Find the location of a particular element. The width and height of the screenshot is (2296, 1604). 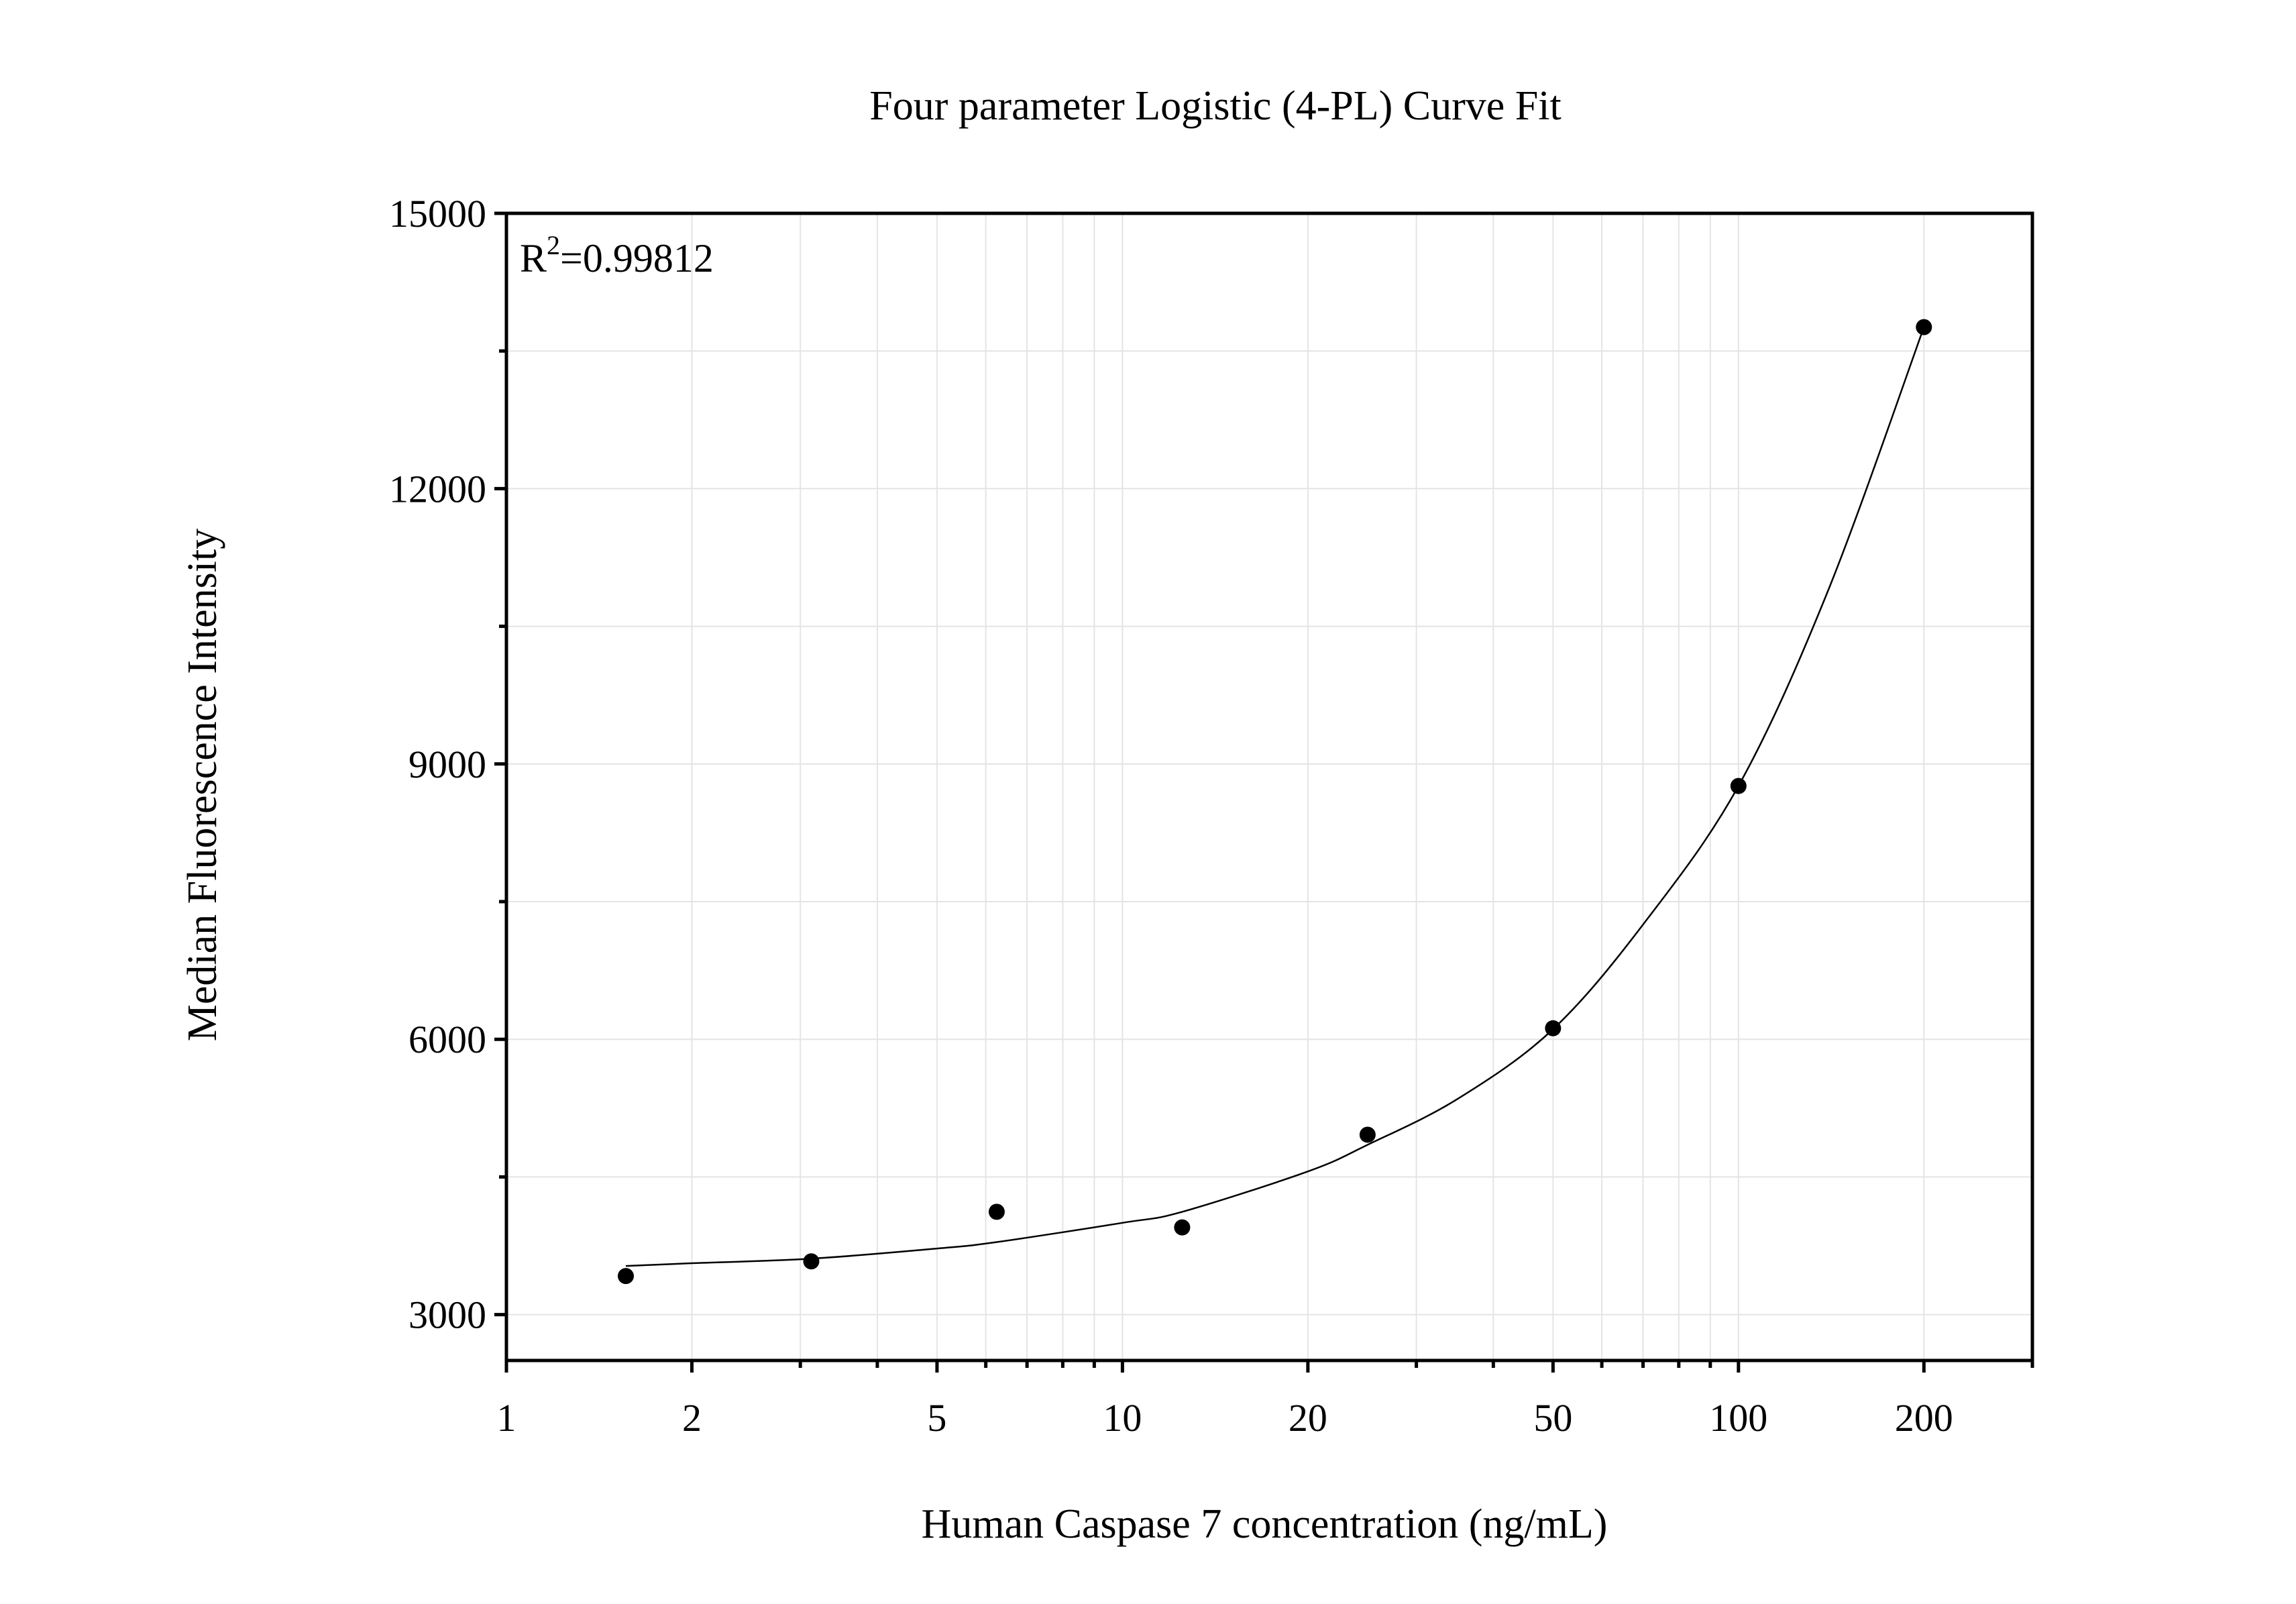

x-tick-label: 2 is located at coordinates (692, 1418).